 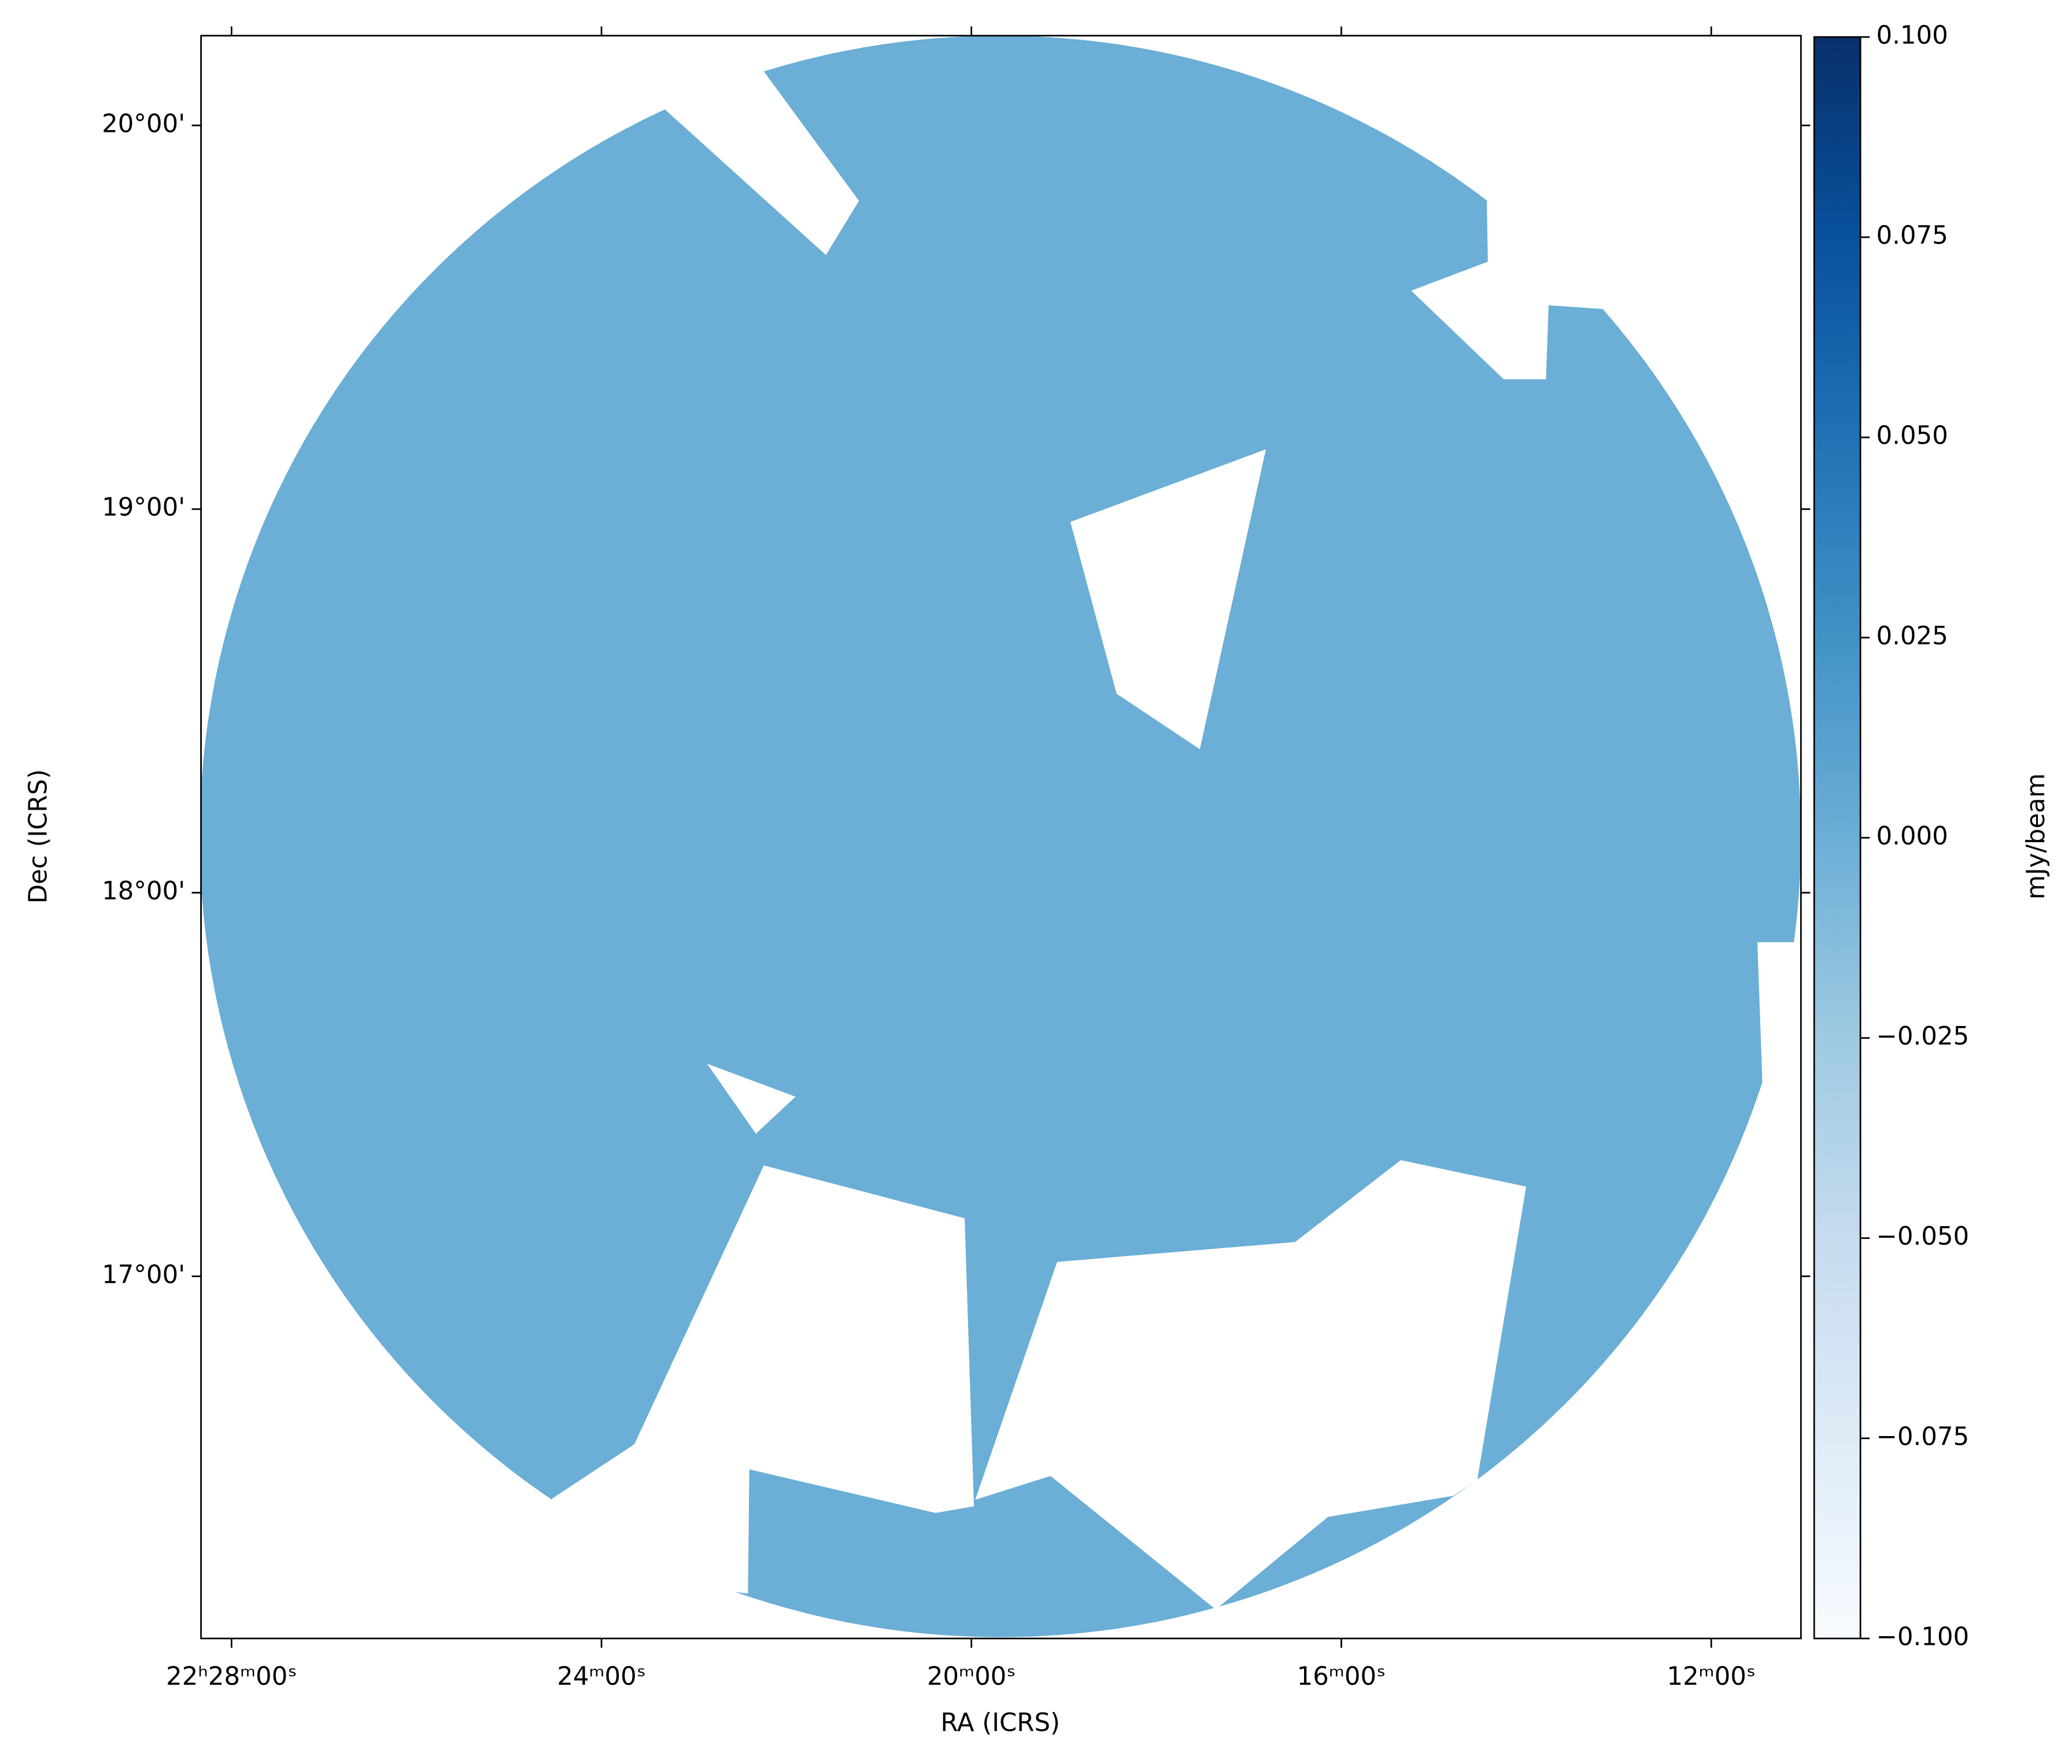 I want to click on colorbar-tick-label: 0.100, so click(x=1913, y=35).